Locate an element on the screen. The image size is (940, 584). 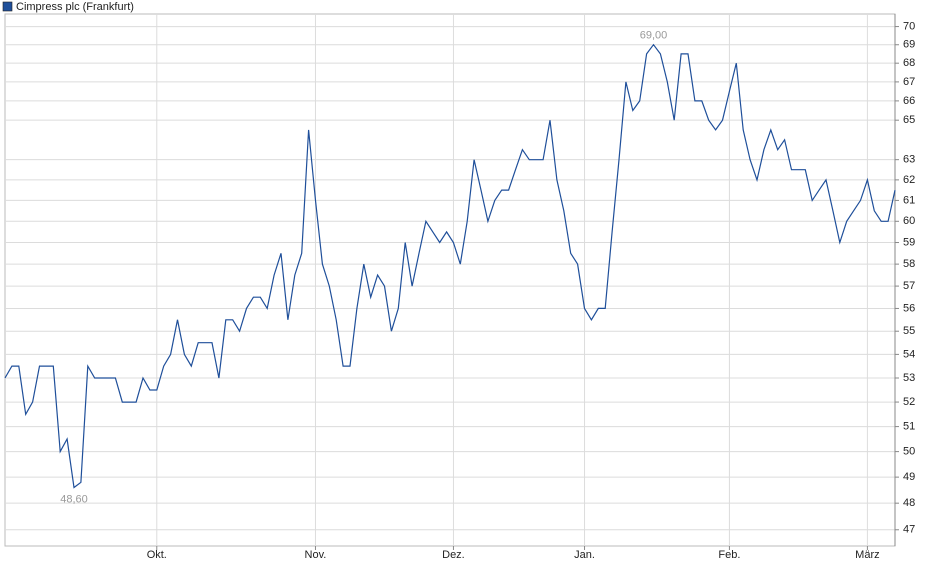
y-tick-label: 67 is located at coordinates (909, 82).